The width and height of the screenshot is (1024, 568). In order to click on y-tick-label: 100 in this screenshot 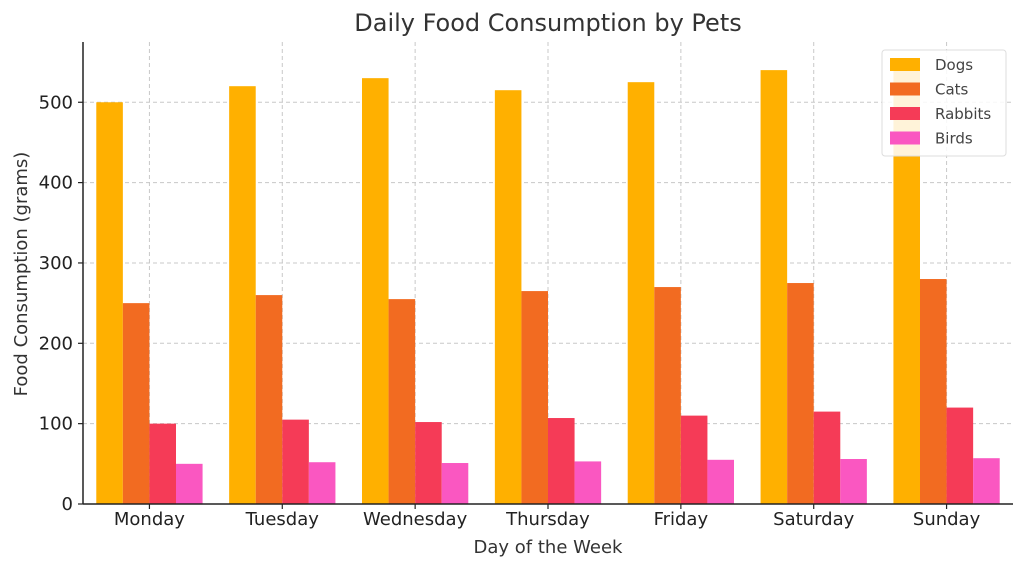, I will do `click(56, 424)`.